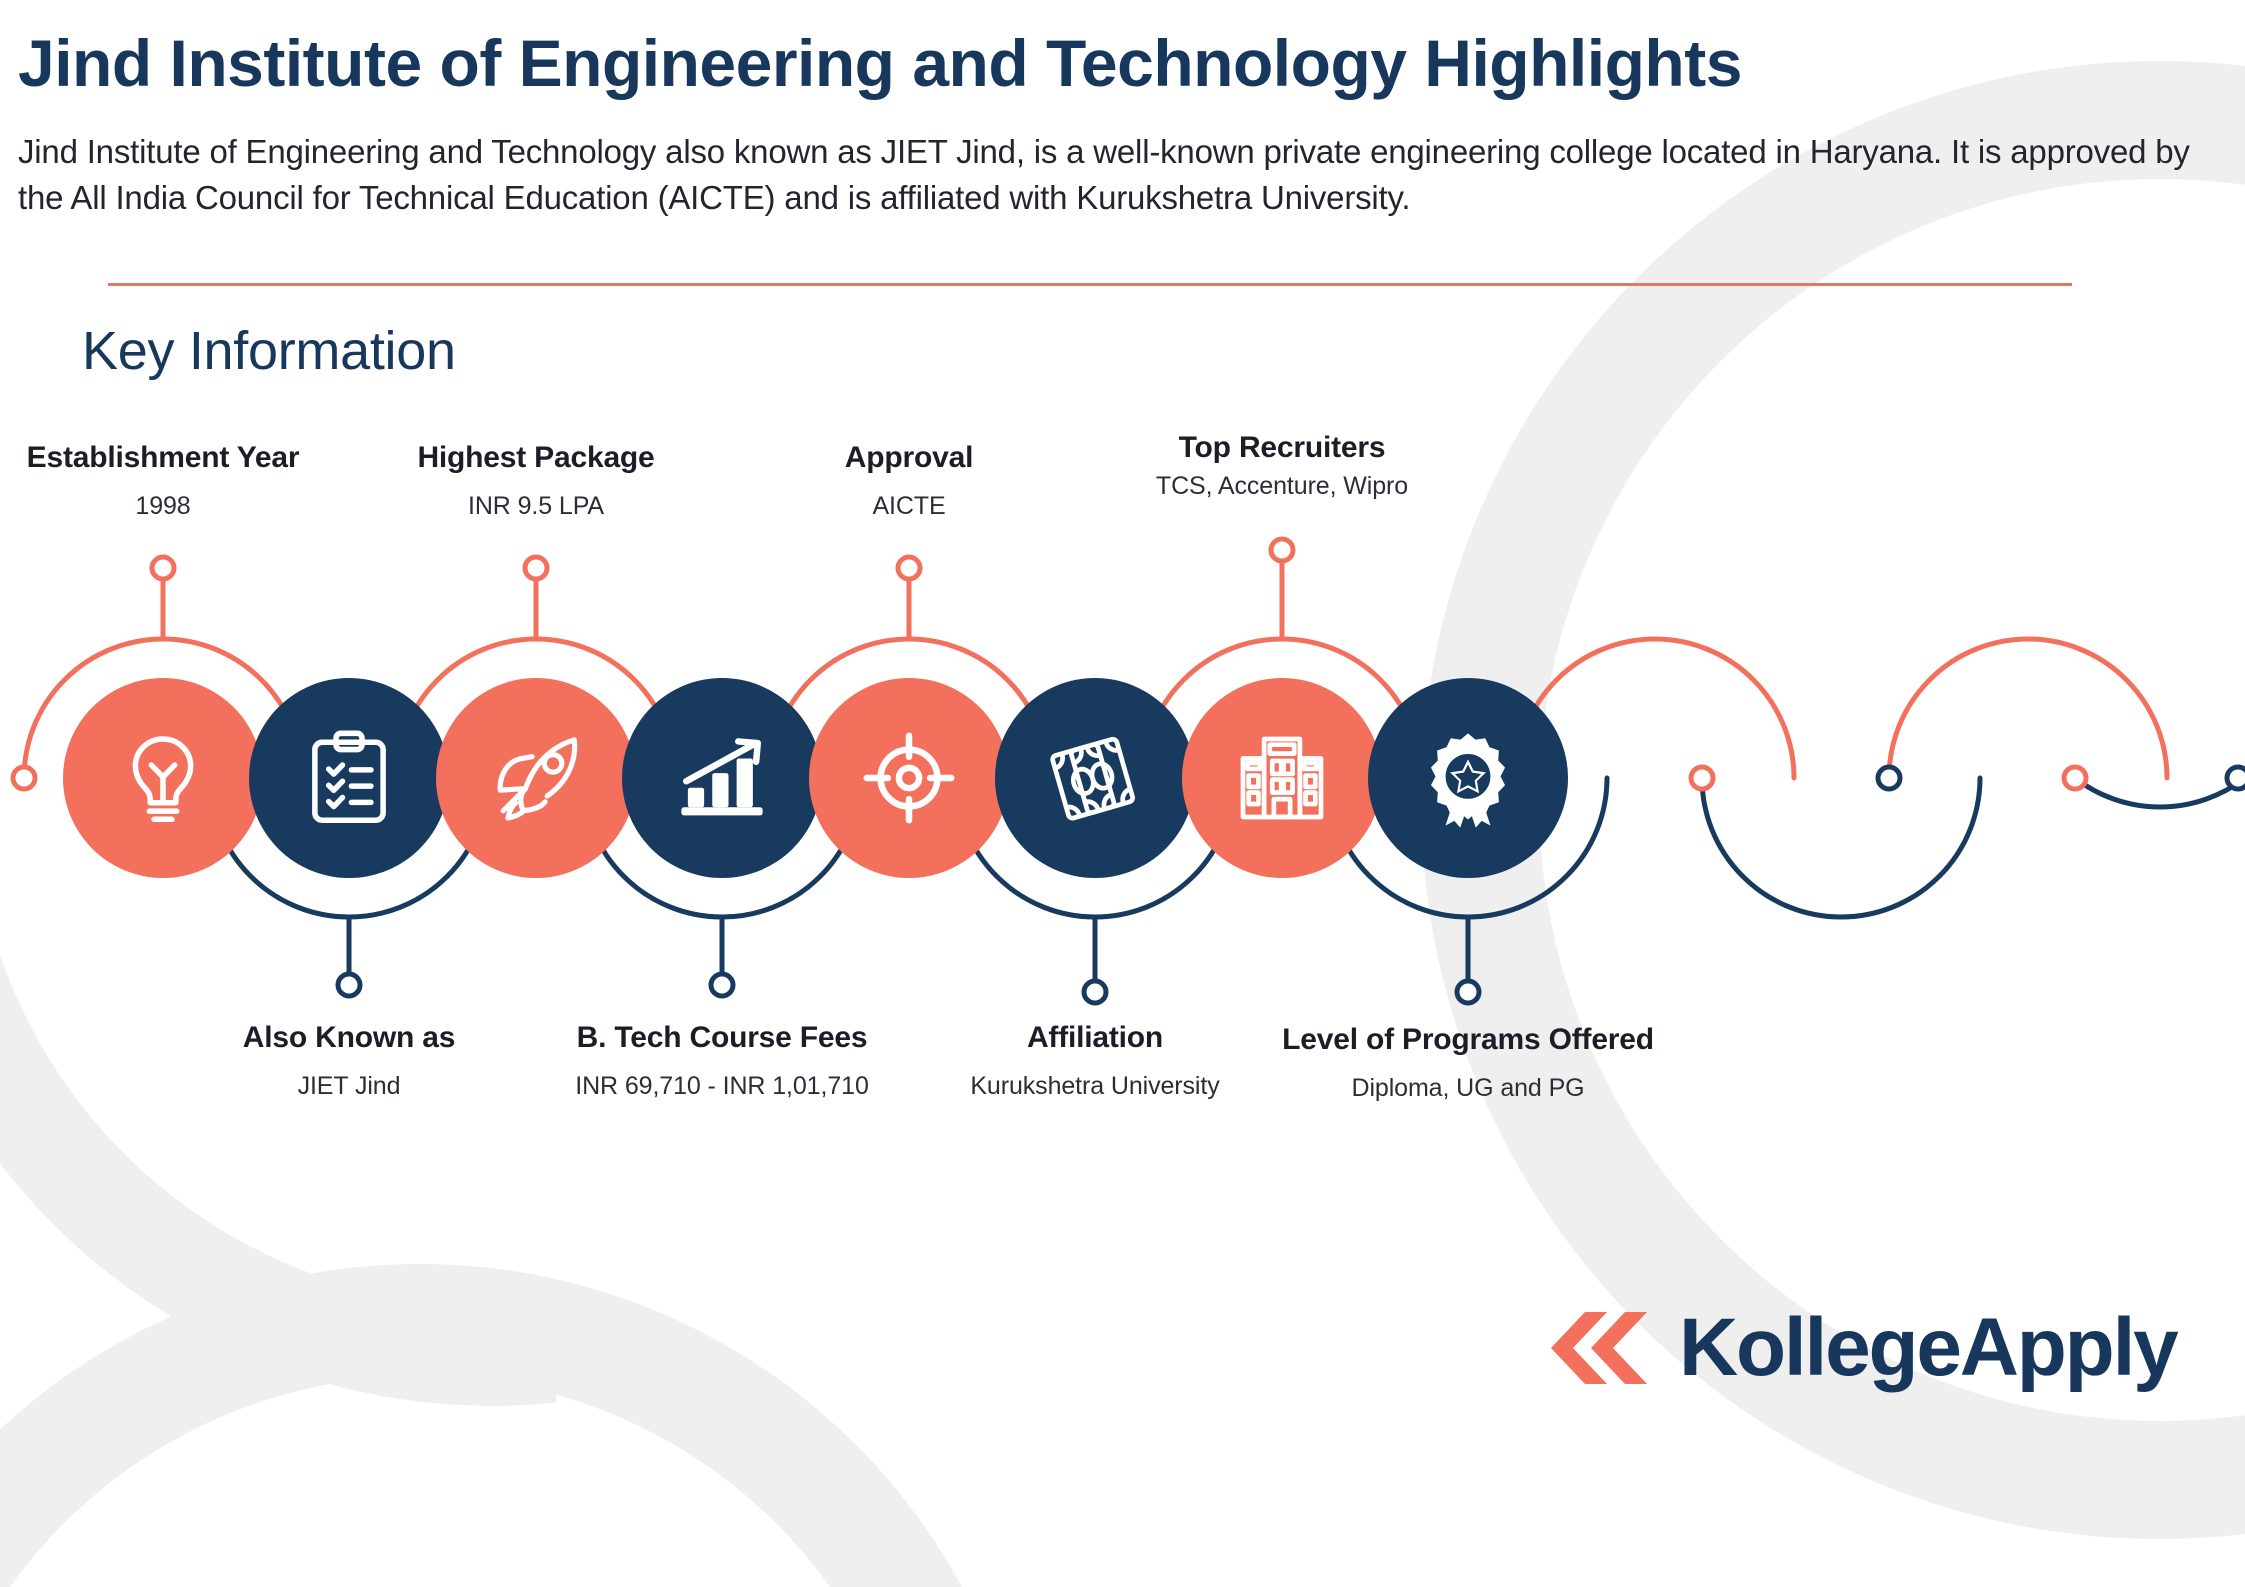 This screenshot has height=1587, width=2245. I want to click on icon-disc-highest-package, so click(536, 778).